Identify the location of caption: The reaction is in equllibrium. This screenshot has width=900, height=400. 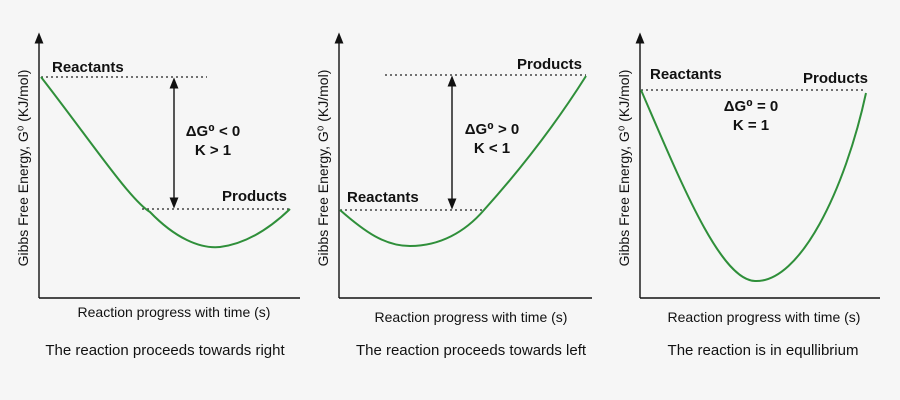
(763, 350).